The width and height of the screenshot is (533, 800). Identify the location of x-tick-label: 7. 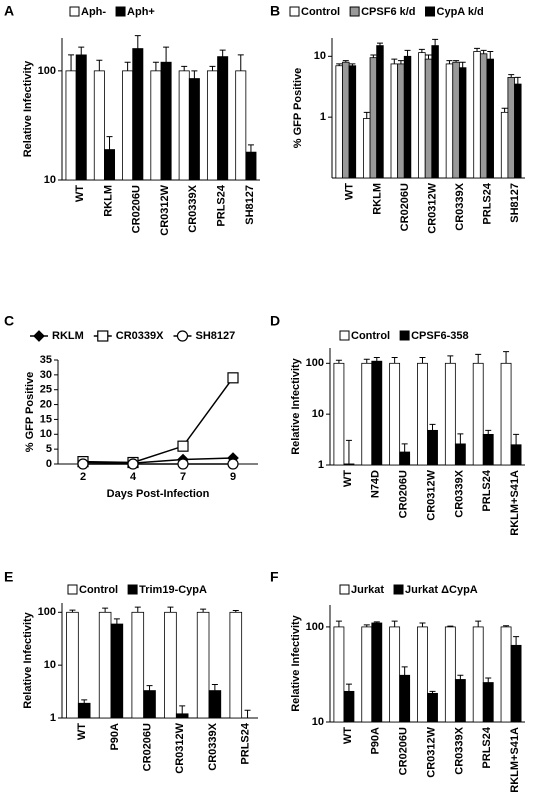
(183, 477).